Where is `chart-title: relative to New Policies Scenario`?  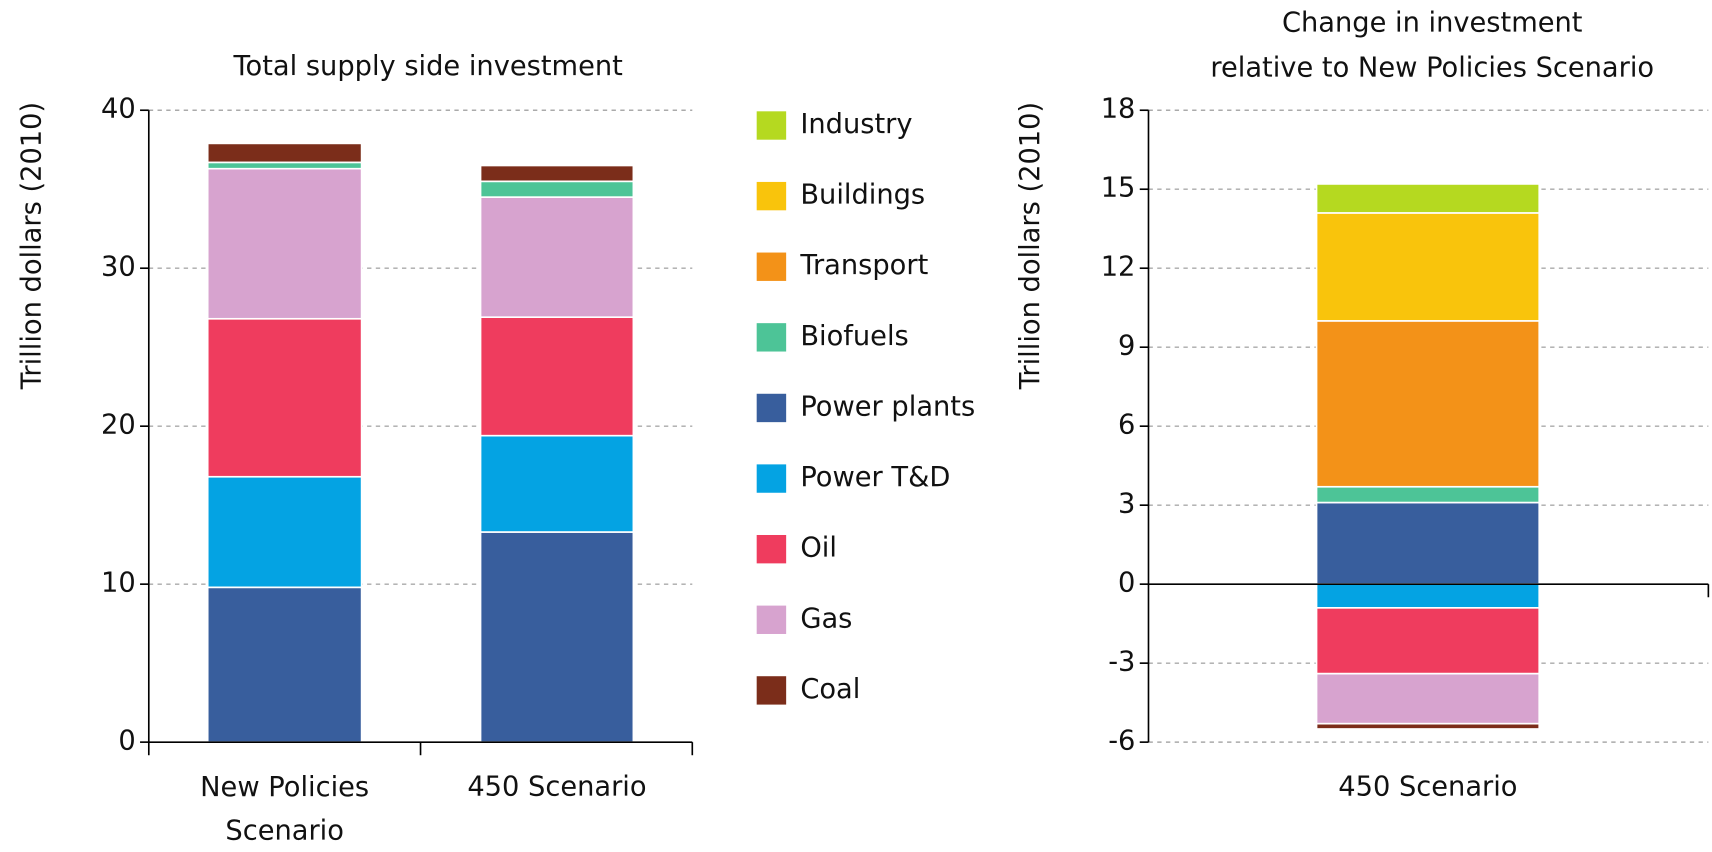
chart-title: relative to New Policies Scenario is located at coordinates (1432, 67).